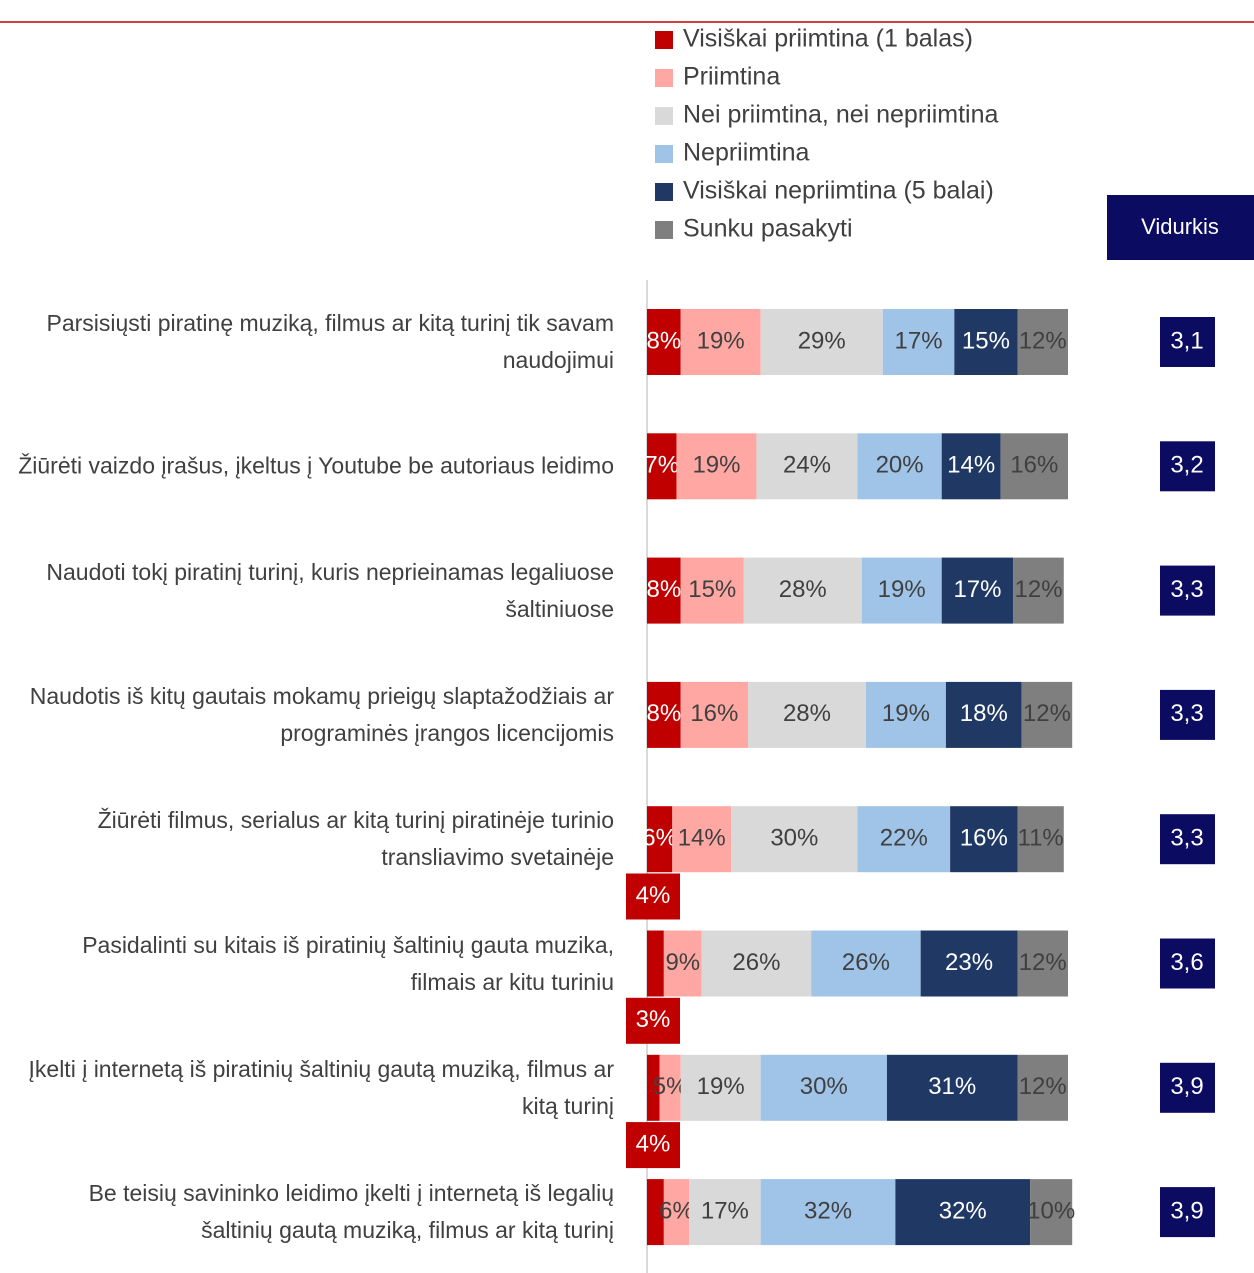  Describe the element at coordinates (653, 1019) in the screenshot. I see `value-label: 3%` at that location.